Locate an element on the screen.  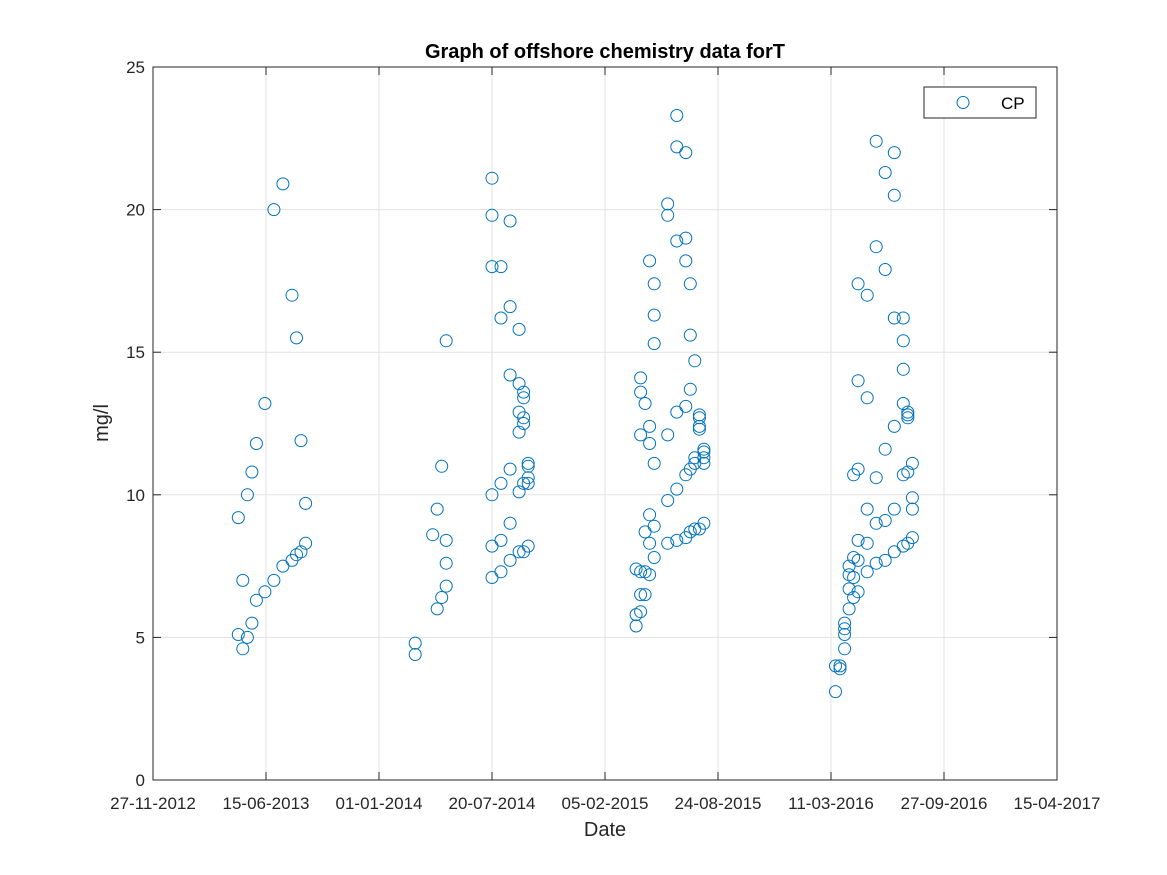
x-tick-label: 01-01-2014 is located at coordinates (379, 803).